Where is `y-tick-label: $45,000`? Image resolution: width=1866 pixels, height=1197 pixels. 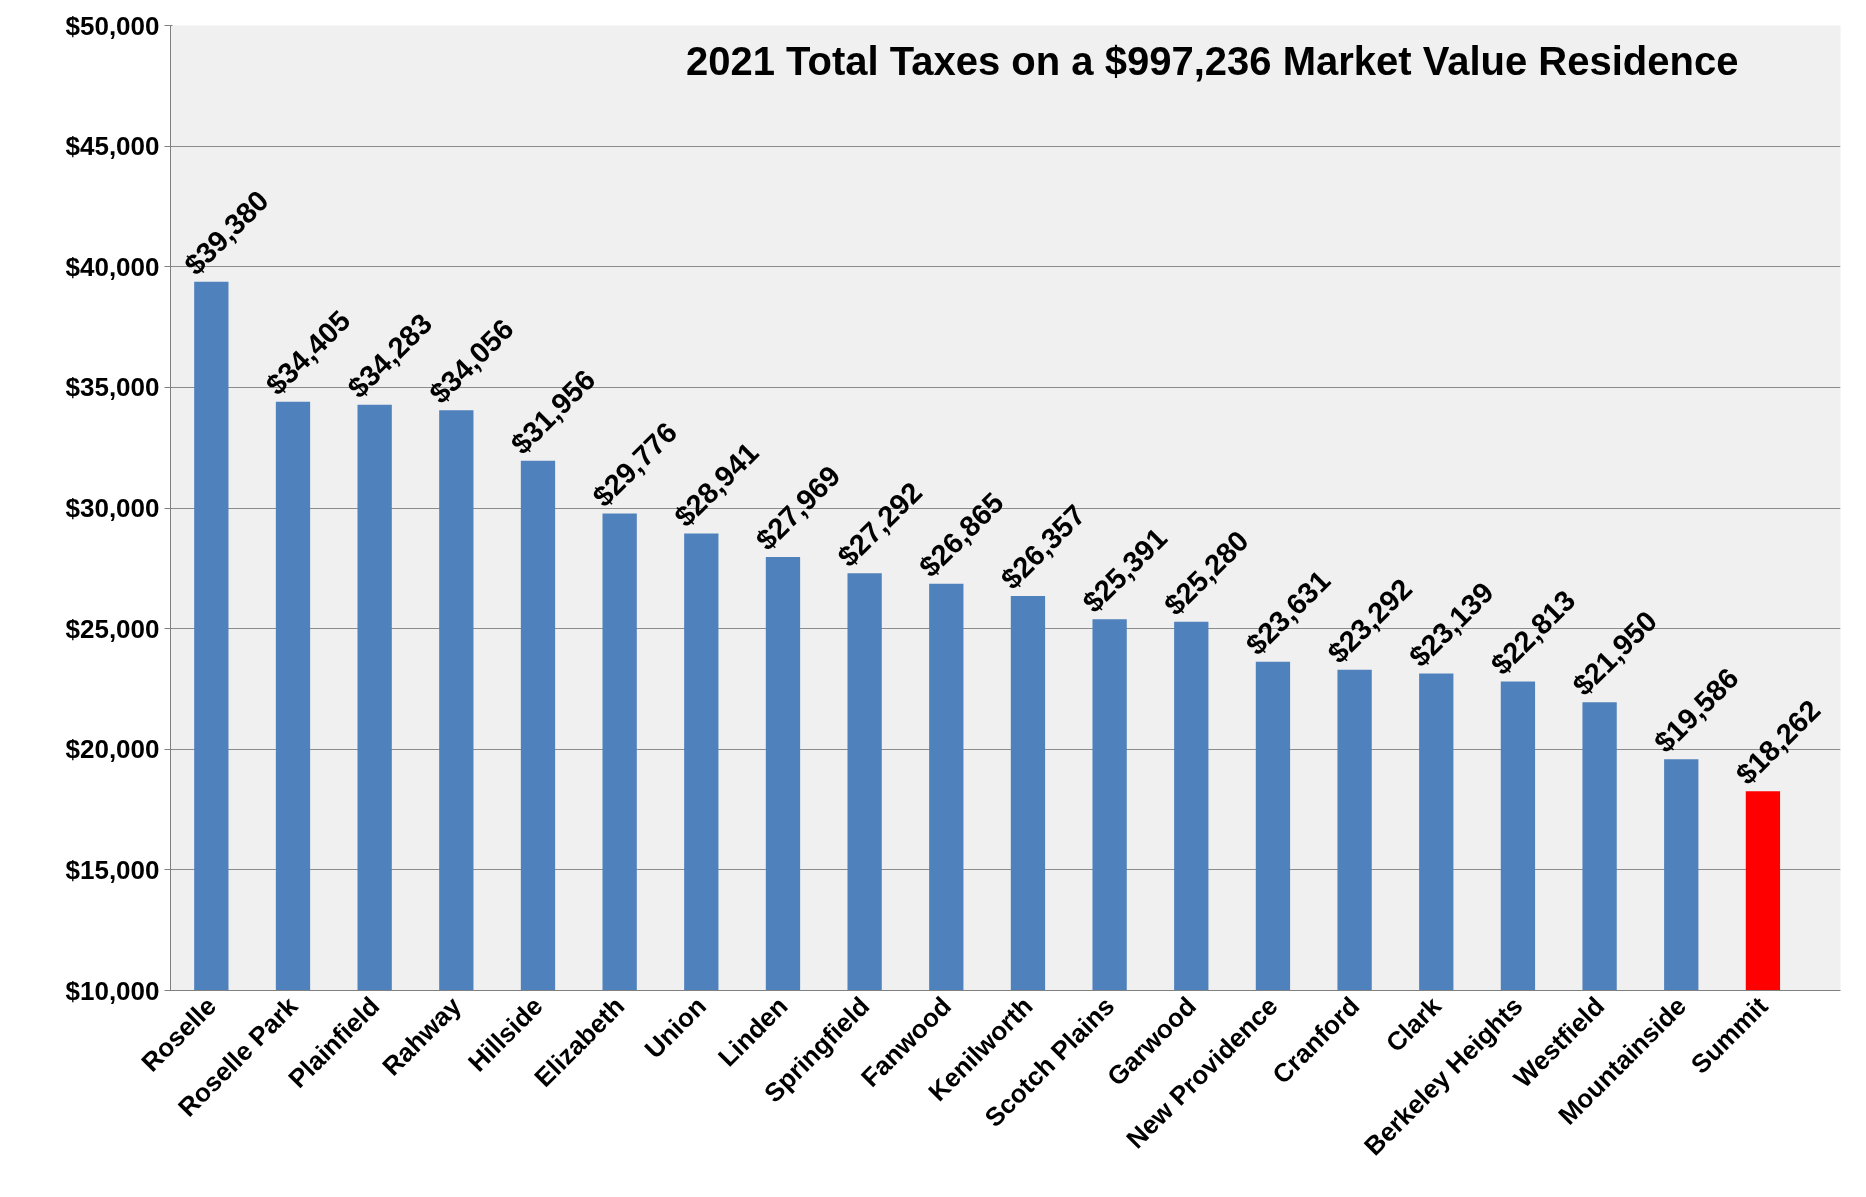
y-tick-label: $45,000 is located at coordinates (112, 146).